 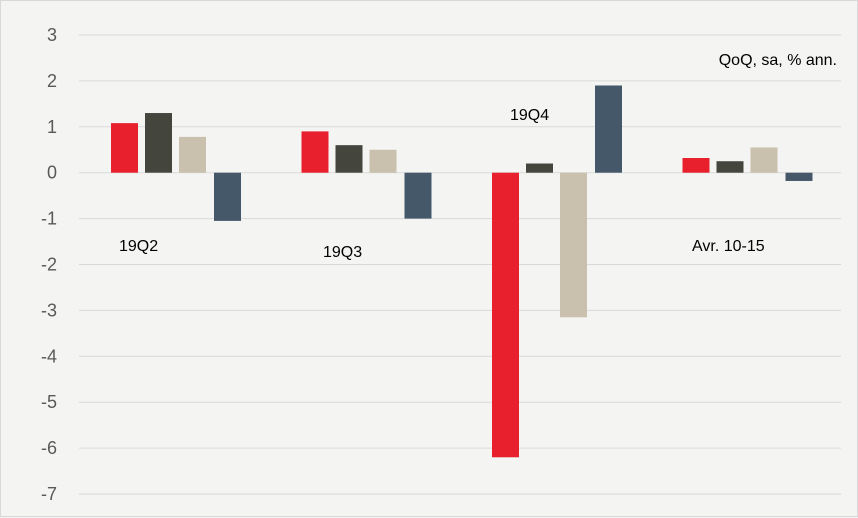 I want to click on category-label: 19Q4, so click(x=529, y=115).